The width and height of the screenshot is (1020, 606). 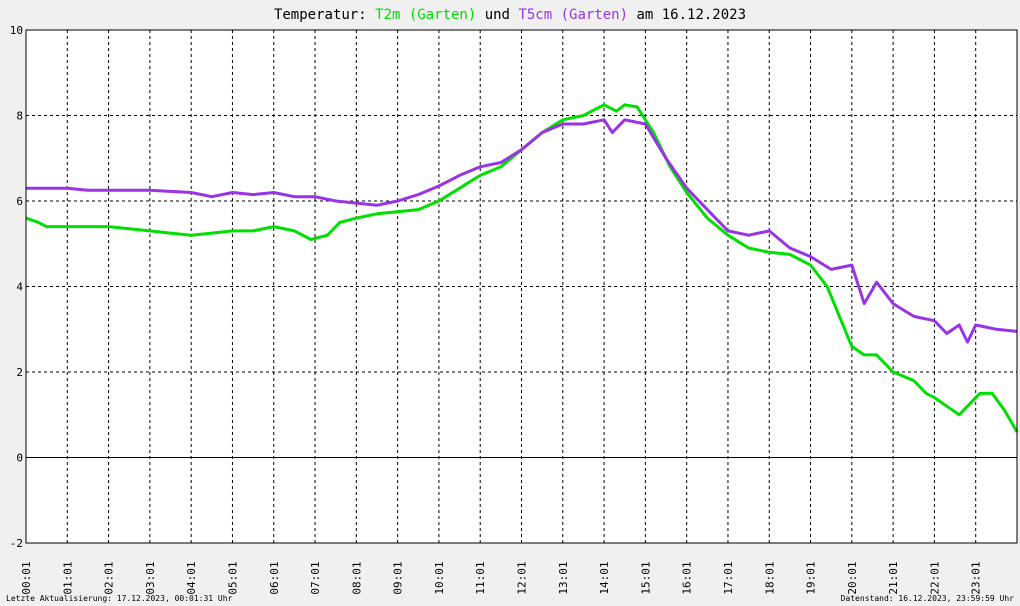 I want to click on x-tick-label: 09:01, so click(x=398, y=577).